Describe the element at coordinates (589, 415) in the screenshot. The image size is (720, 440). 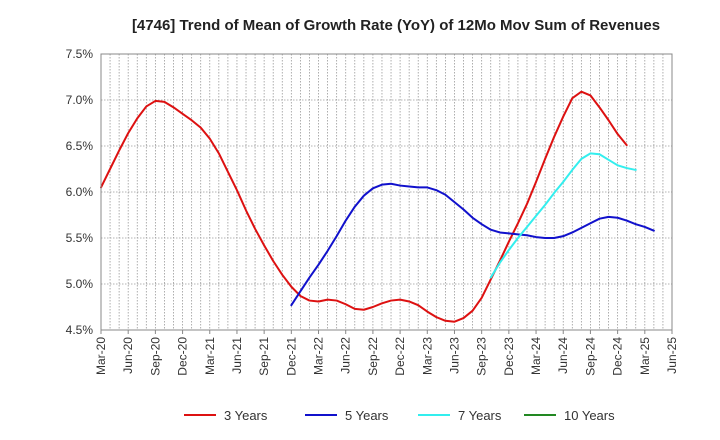
I see `legend-label: 10 Years` at that location.